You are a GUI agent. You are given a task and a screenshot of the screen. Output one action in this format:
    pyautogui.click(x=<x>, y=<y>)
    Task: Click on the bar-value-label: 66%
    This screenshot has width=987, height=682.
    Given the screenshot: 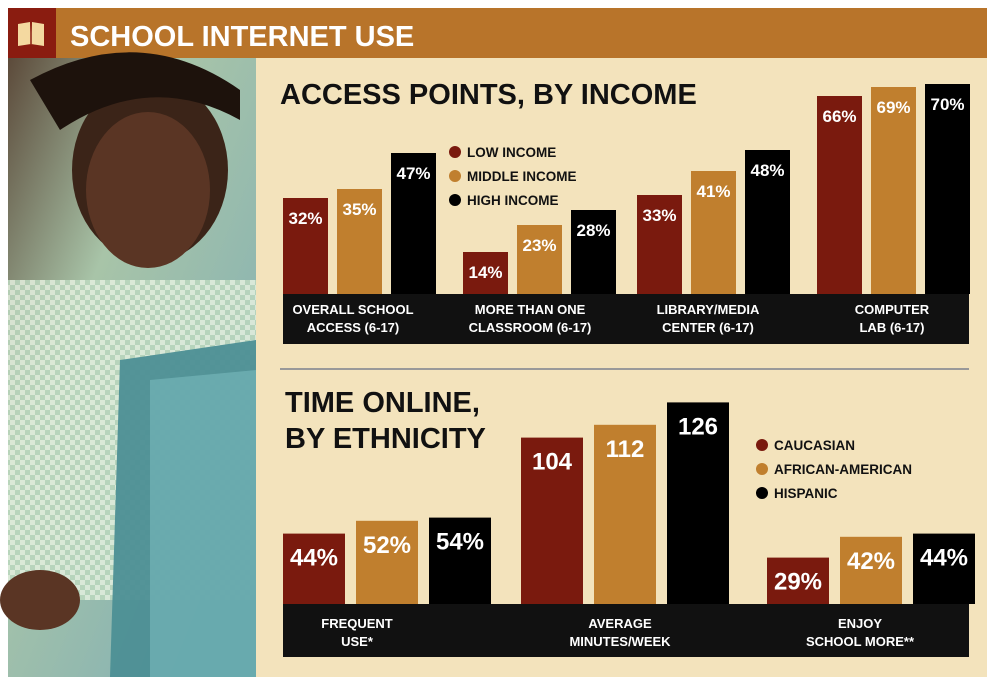 What is the action you would take?
    pyautogui.click(x=839, y=116)
    